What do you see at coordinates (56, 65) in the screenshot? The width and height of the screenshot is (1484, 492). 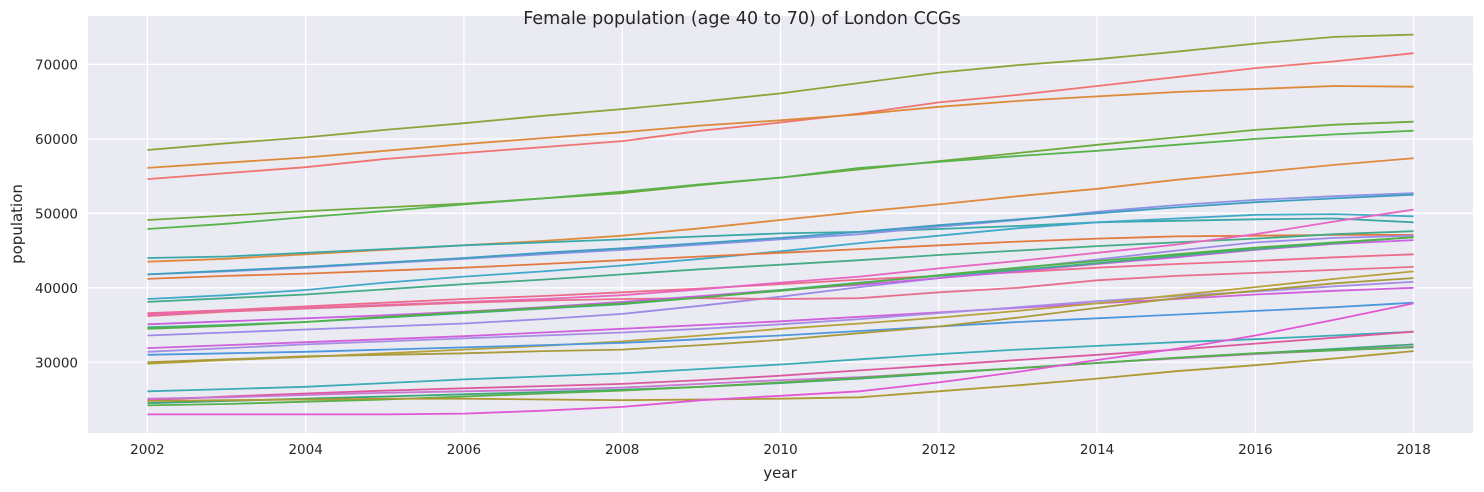 I see `y-tick-label: 70000` at bounding box center [56, 65].